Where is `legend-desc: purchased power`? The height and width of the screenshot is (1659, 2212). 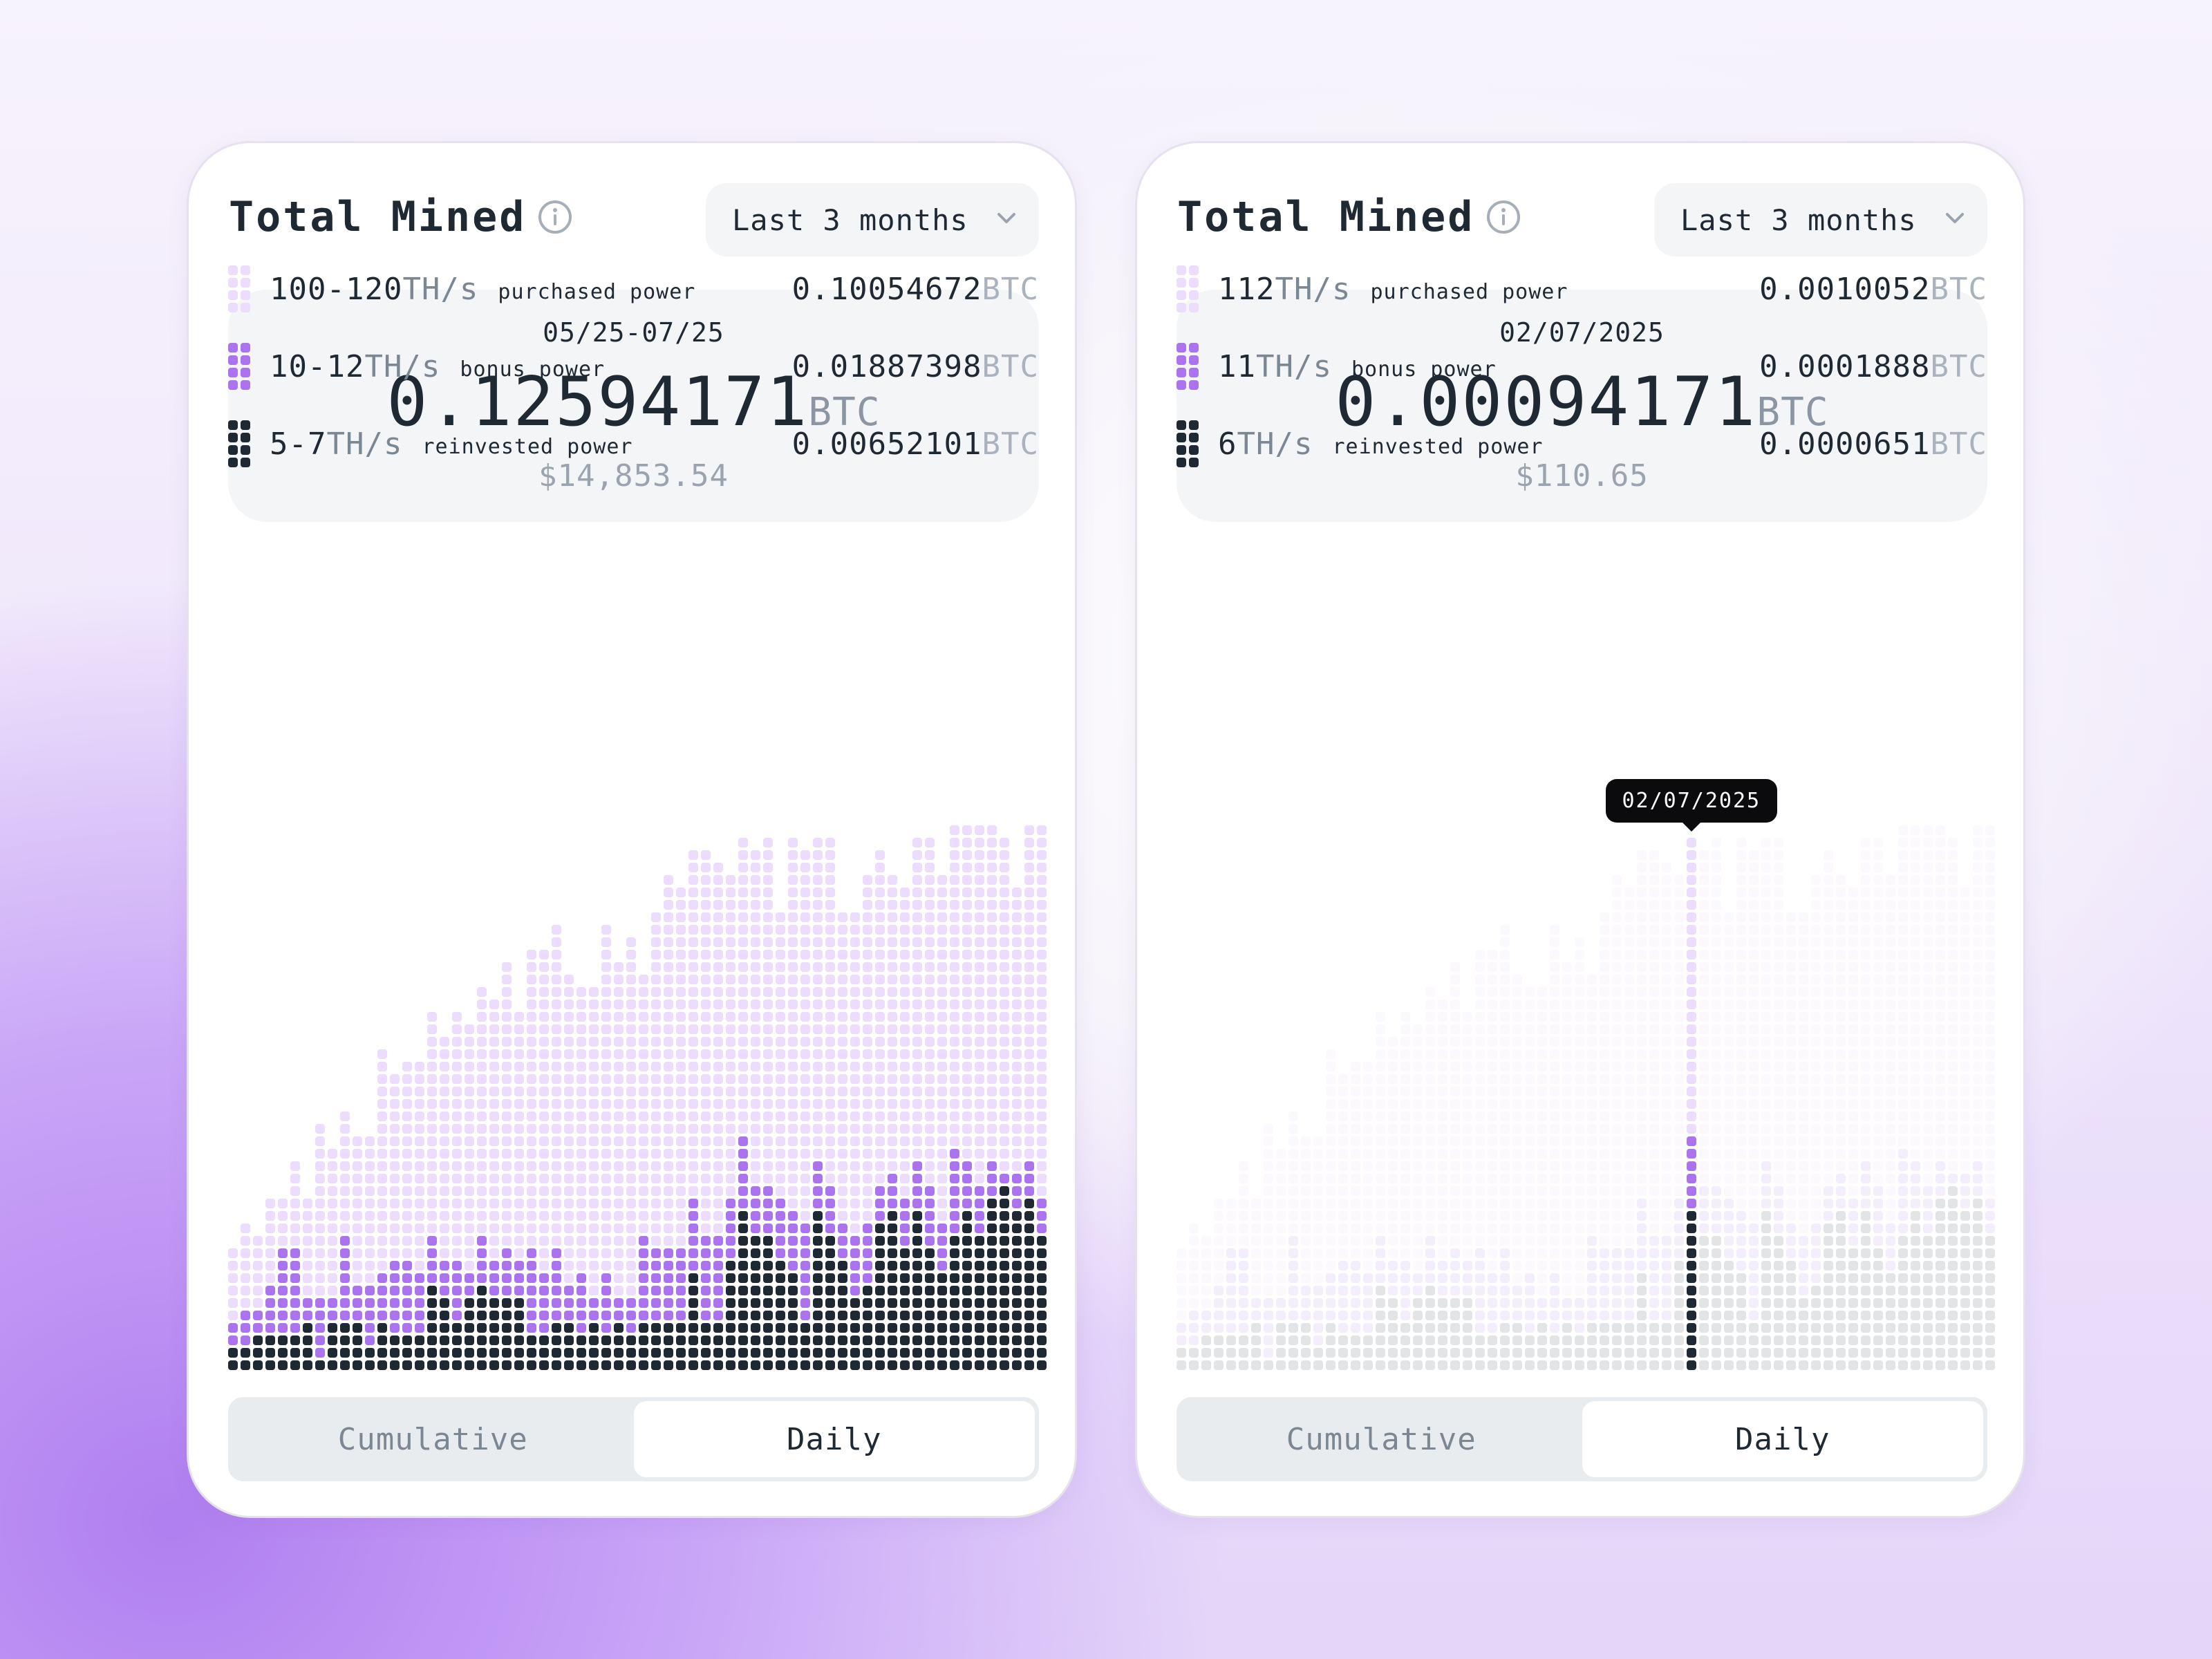 legend-desc: purchased power is located at coordinates (597, 291).